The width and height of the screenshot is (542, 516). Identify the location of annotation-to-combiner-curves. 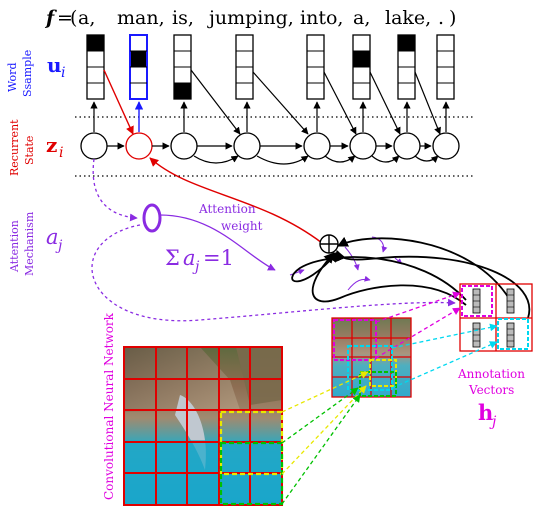
(411, 277).